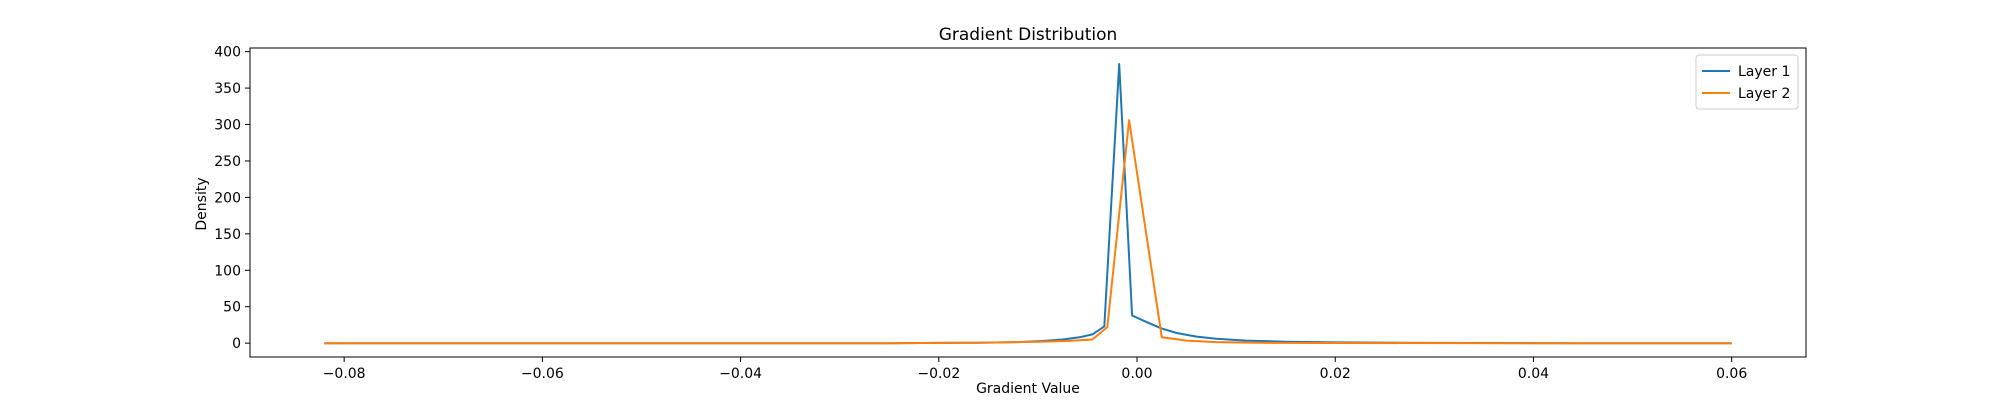  Describe the element at coordinates (344, 374) in the screenshot. I see `x-tick-label: −0.08` at that location.